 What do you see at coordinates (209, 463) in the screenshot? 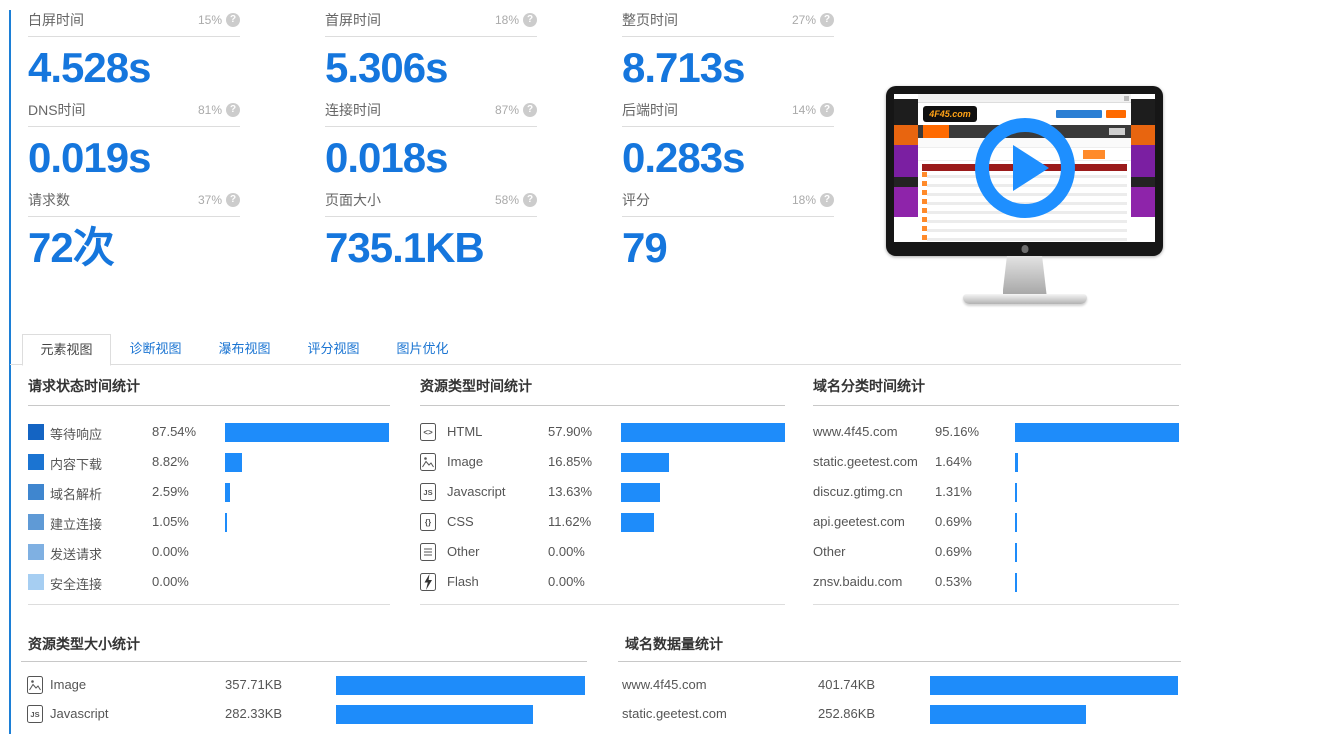
I see `stat-row: 内容下载 8.82%` at bounding box center [209, 463].